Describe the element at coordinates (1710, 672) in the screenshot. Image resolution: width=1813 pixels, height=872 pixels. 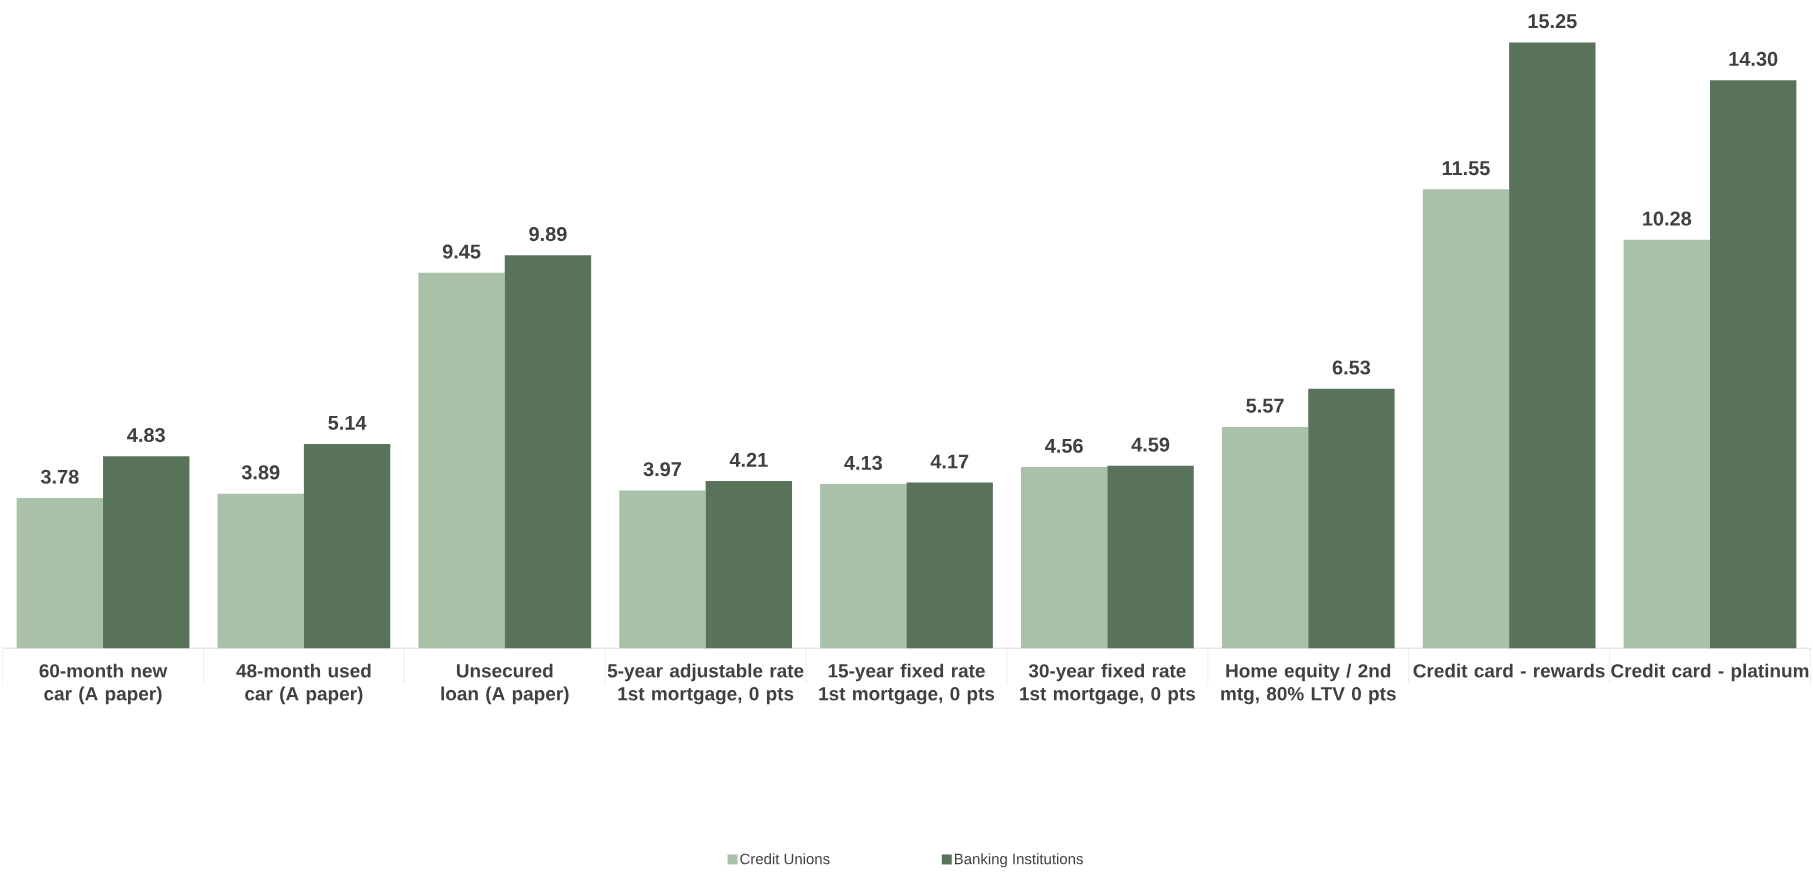
I see `x-tick-label: Credit card - platinum` at that location.